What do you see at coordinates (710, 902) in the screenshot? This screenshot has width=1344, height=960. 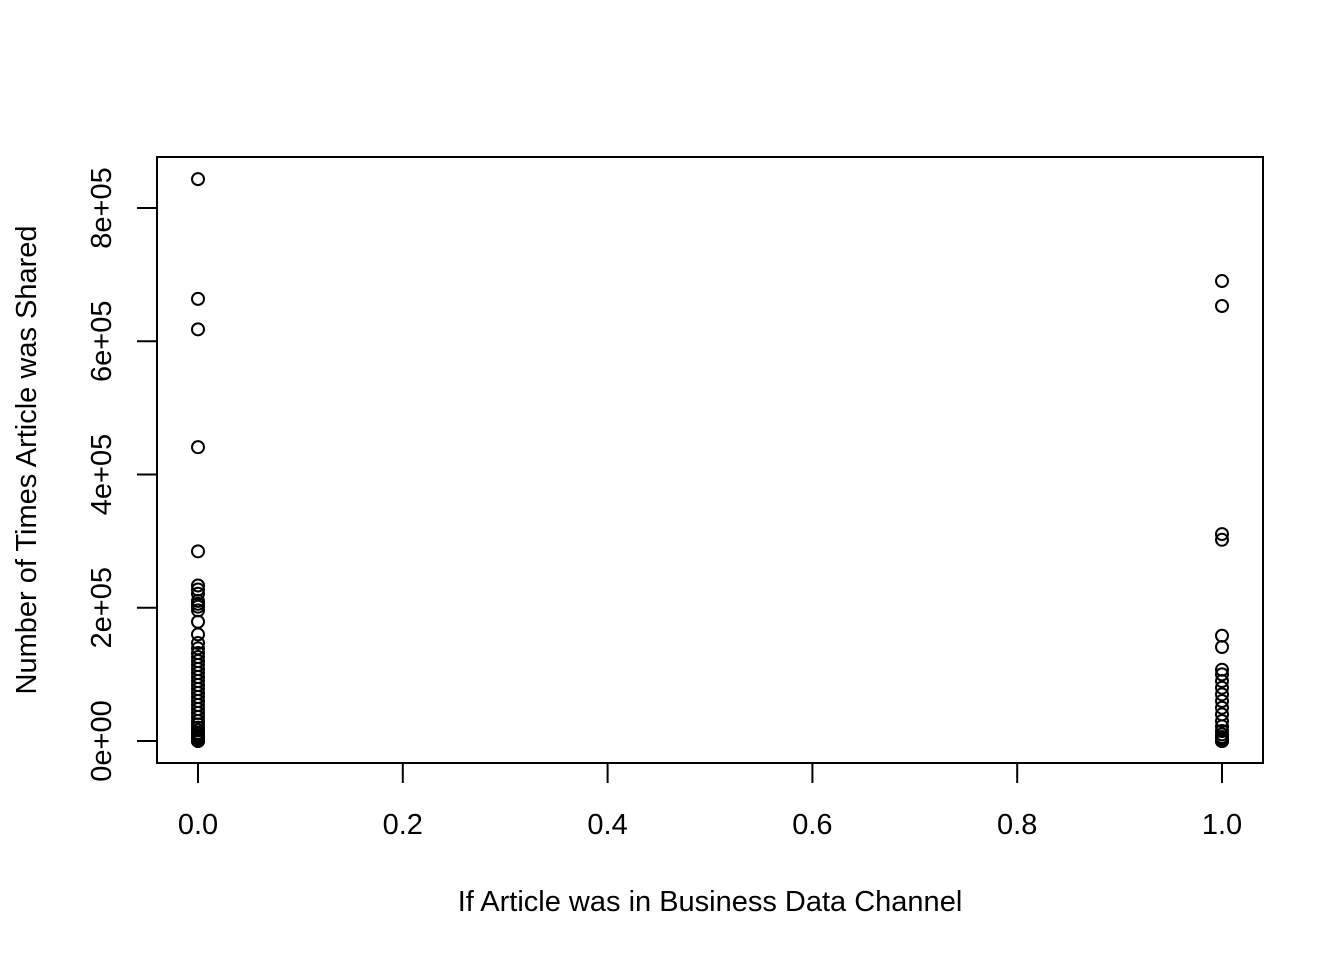 I see `x-axis-title: If Article was in Business Data Channel` at bounding box center [710, 902].